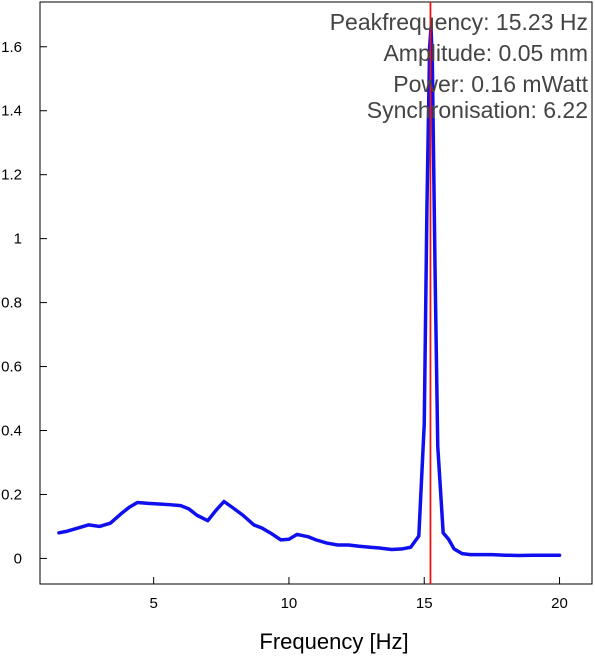 Image resolution: width=595 pixels, height=660 pixels. Describe the element at coordinates (11, 175) in the screenshot. I see `y-tick-label: 1.2` at that location.